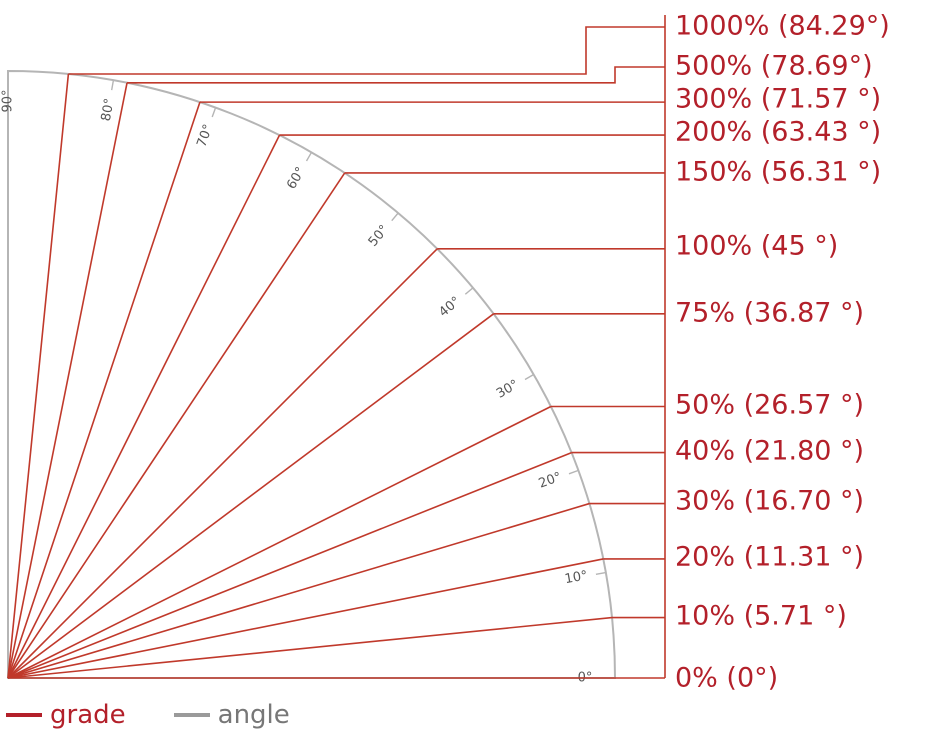 This screenshot has height=733, width=925. What do you see at coordinates (769, 451) in the screenshot?
I see `grade-label-40: 40% (21.80 °)` at bounding box center [769, 451].